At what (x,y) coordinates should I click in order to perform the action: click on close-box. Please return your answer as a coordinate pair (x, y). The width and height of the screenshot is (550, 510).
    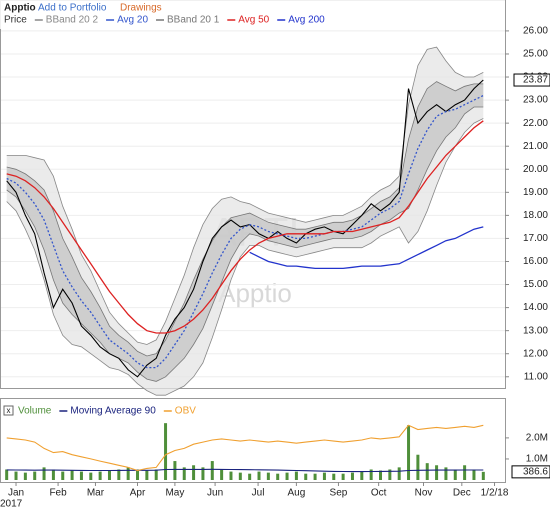
    Looking at the image, I should click on (8, 410).